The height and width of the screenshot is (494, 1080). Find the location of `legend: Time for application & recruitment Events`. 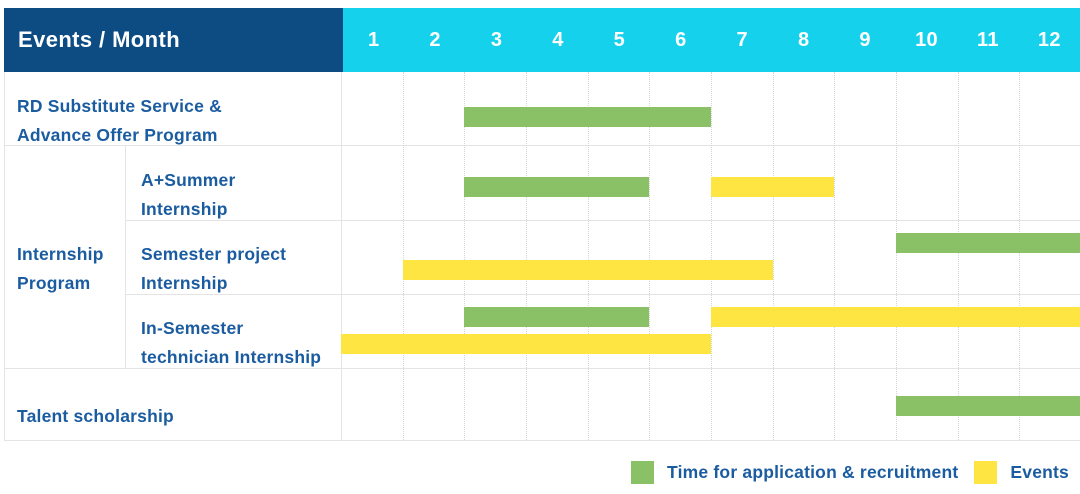

legend: Time for application & recruitment Events is located at coordinates (850, 472).